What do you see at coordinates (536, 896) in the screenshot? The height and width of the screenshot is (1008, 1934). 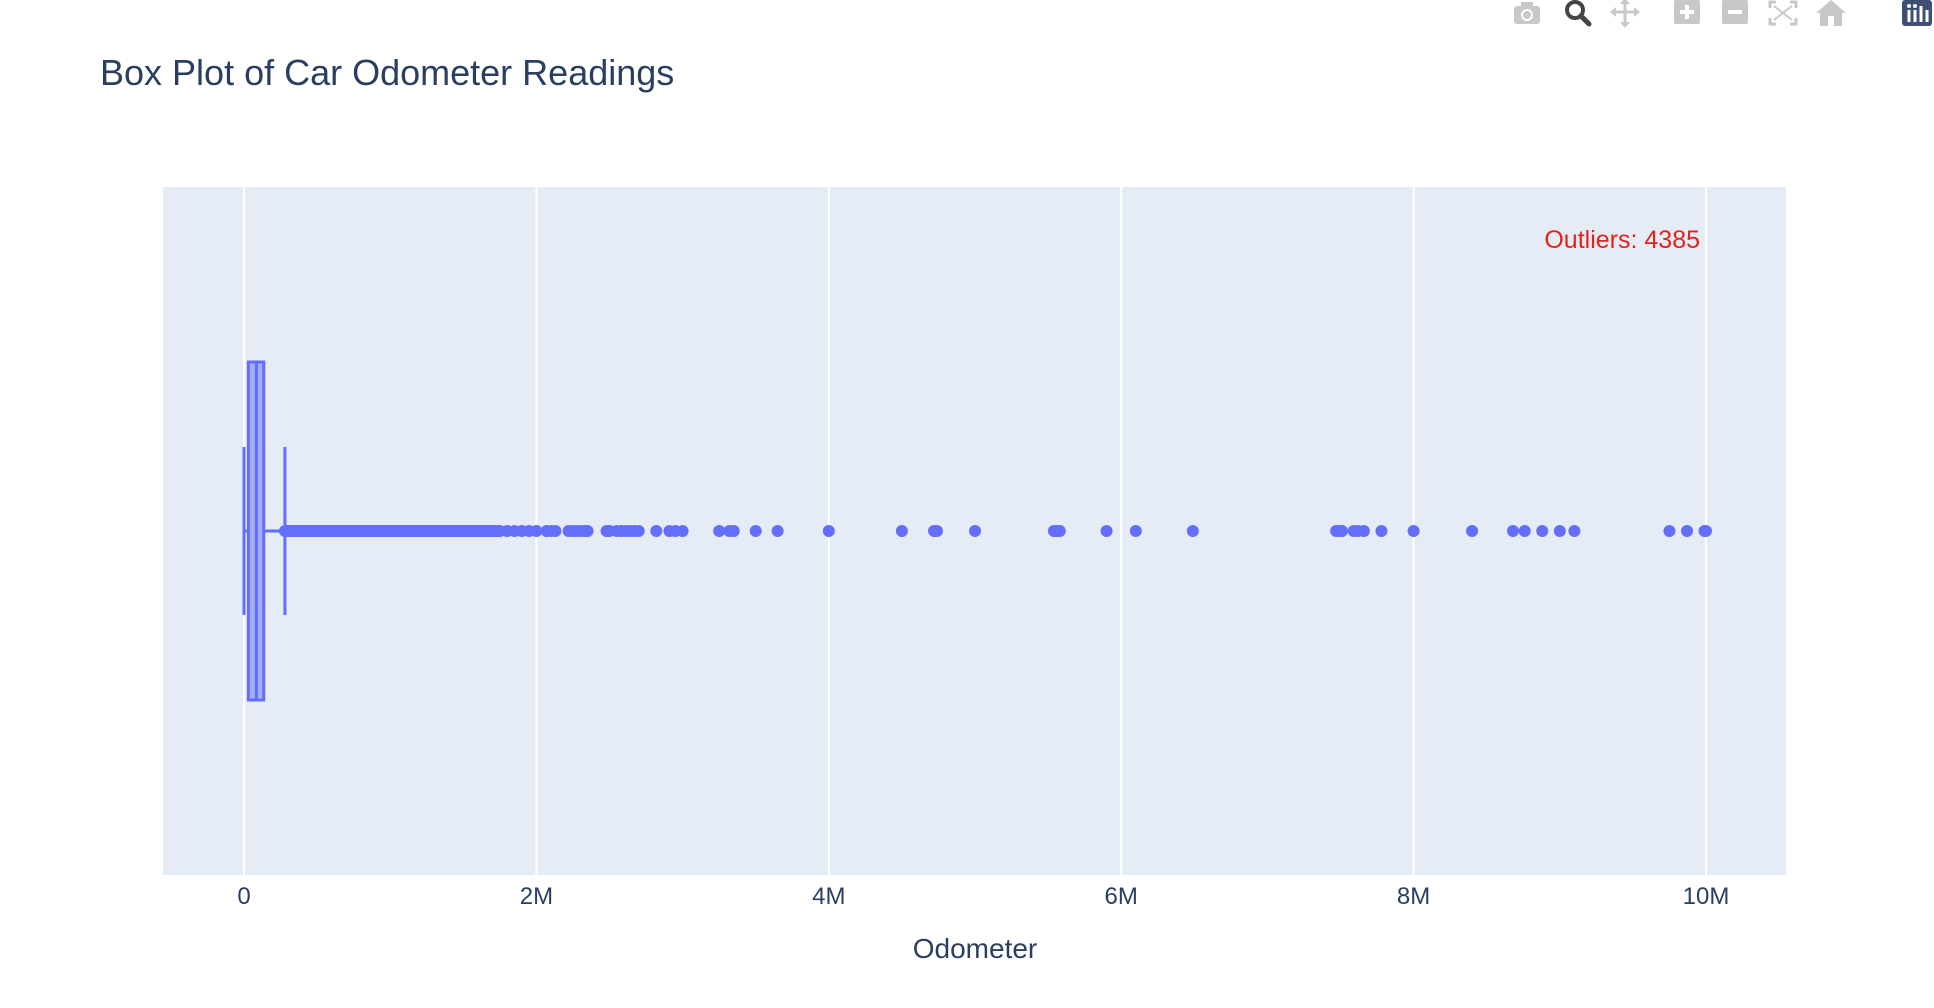 I see `x-tick-label: 2M` at bounding box center [536, 896].